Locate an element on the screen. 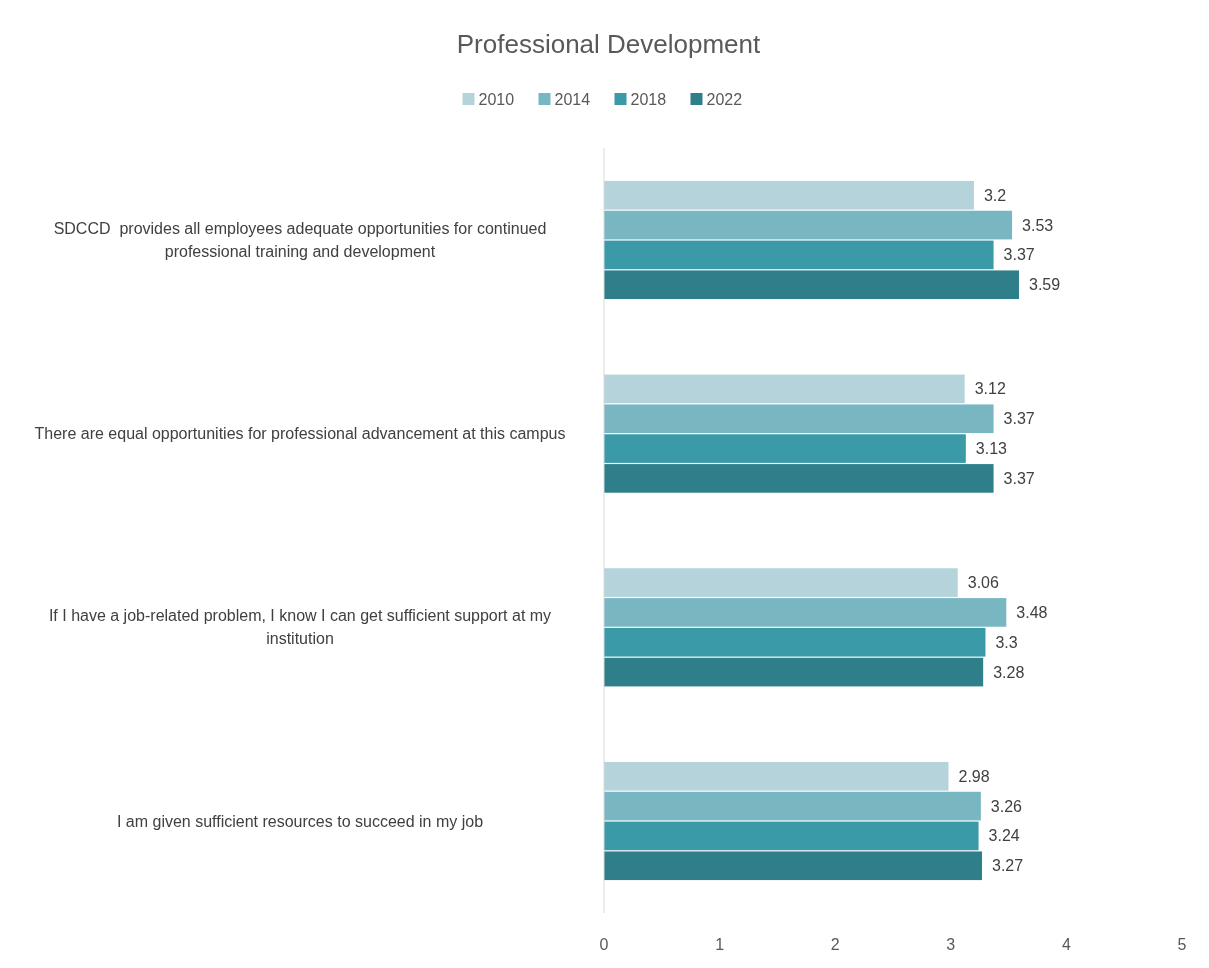 Image resolution: width=1209 pixels, height=968 pixels. data-label: 3.12 is located at coordinates (990, 389).